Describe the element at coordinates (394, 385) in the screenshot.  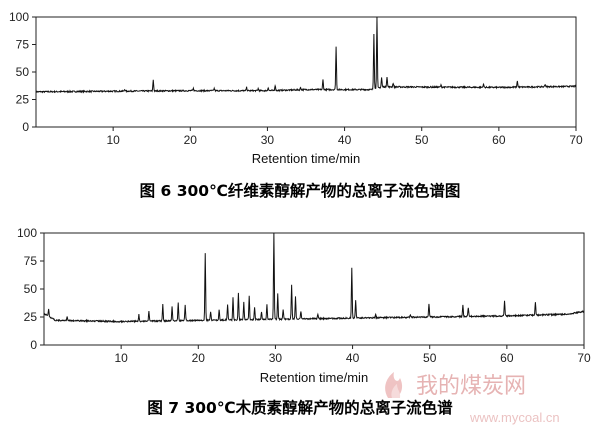
I see `flame-logo-icon` at that location.